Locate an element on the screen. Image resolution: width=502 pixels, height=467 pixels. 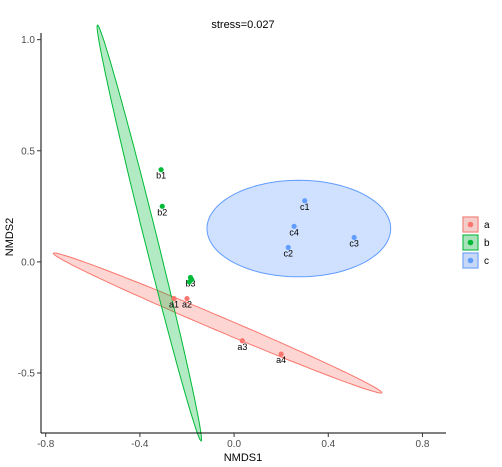
point-label-b1: b1 is located at coordinates (161, 176).